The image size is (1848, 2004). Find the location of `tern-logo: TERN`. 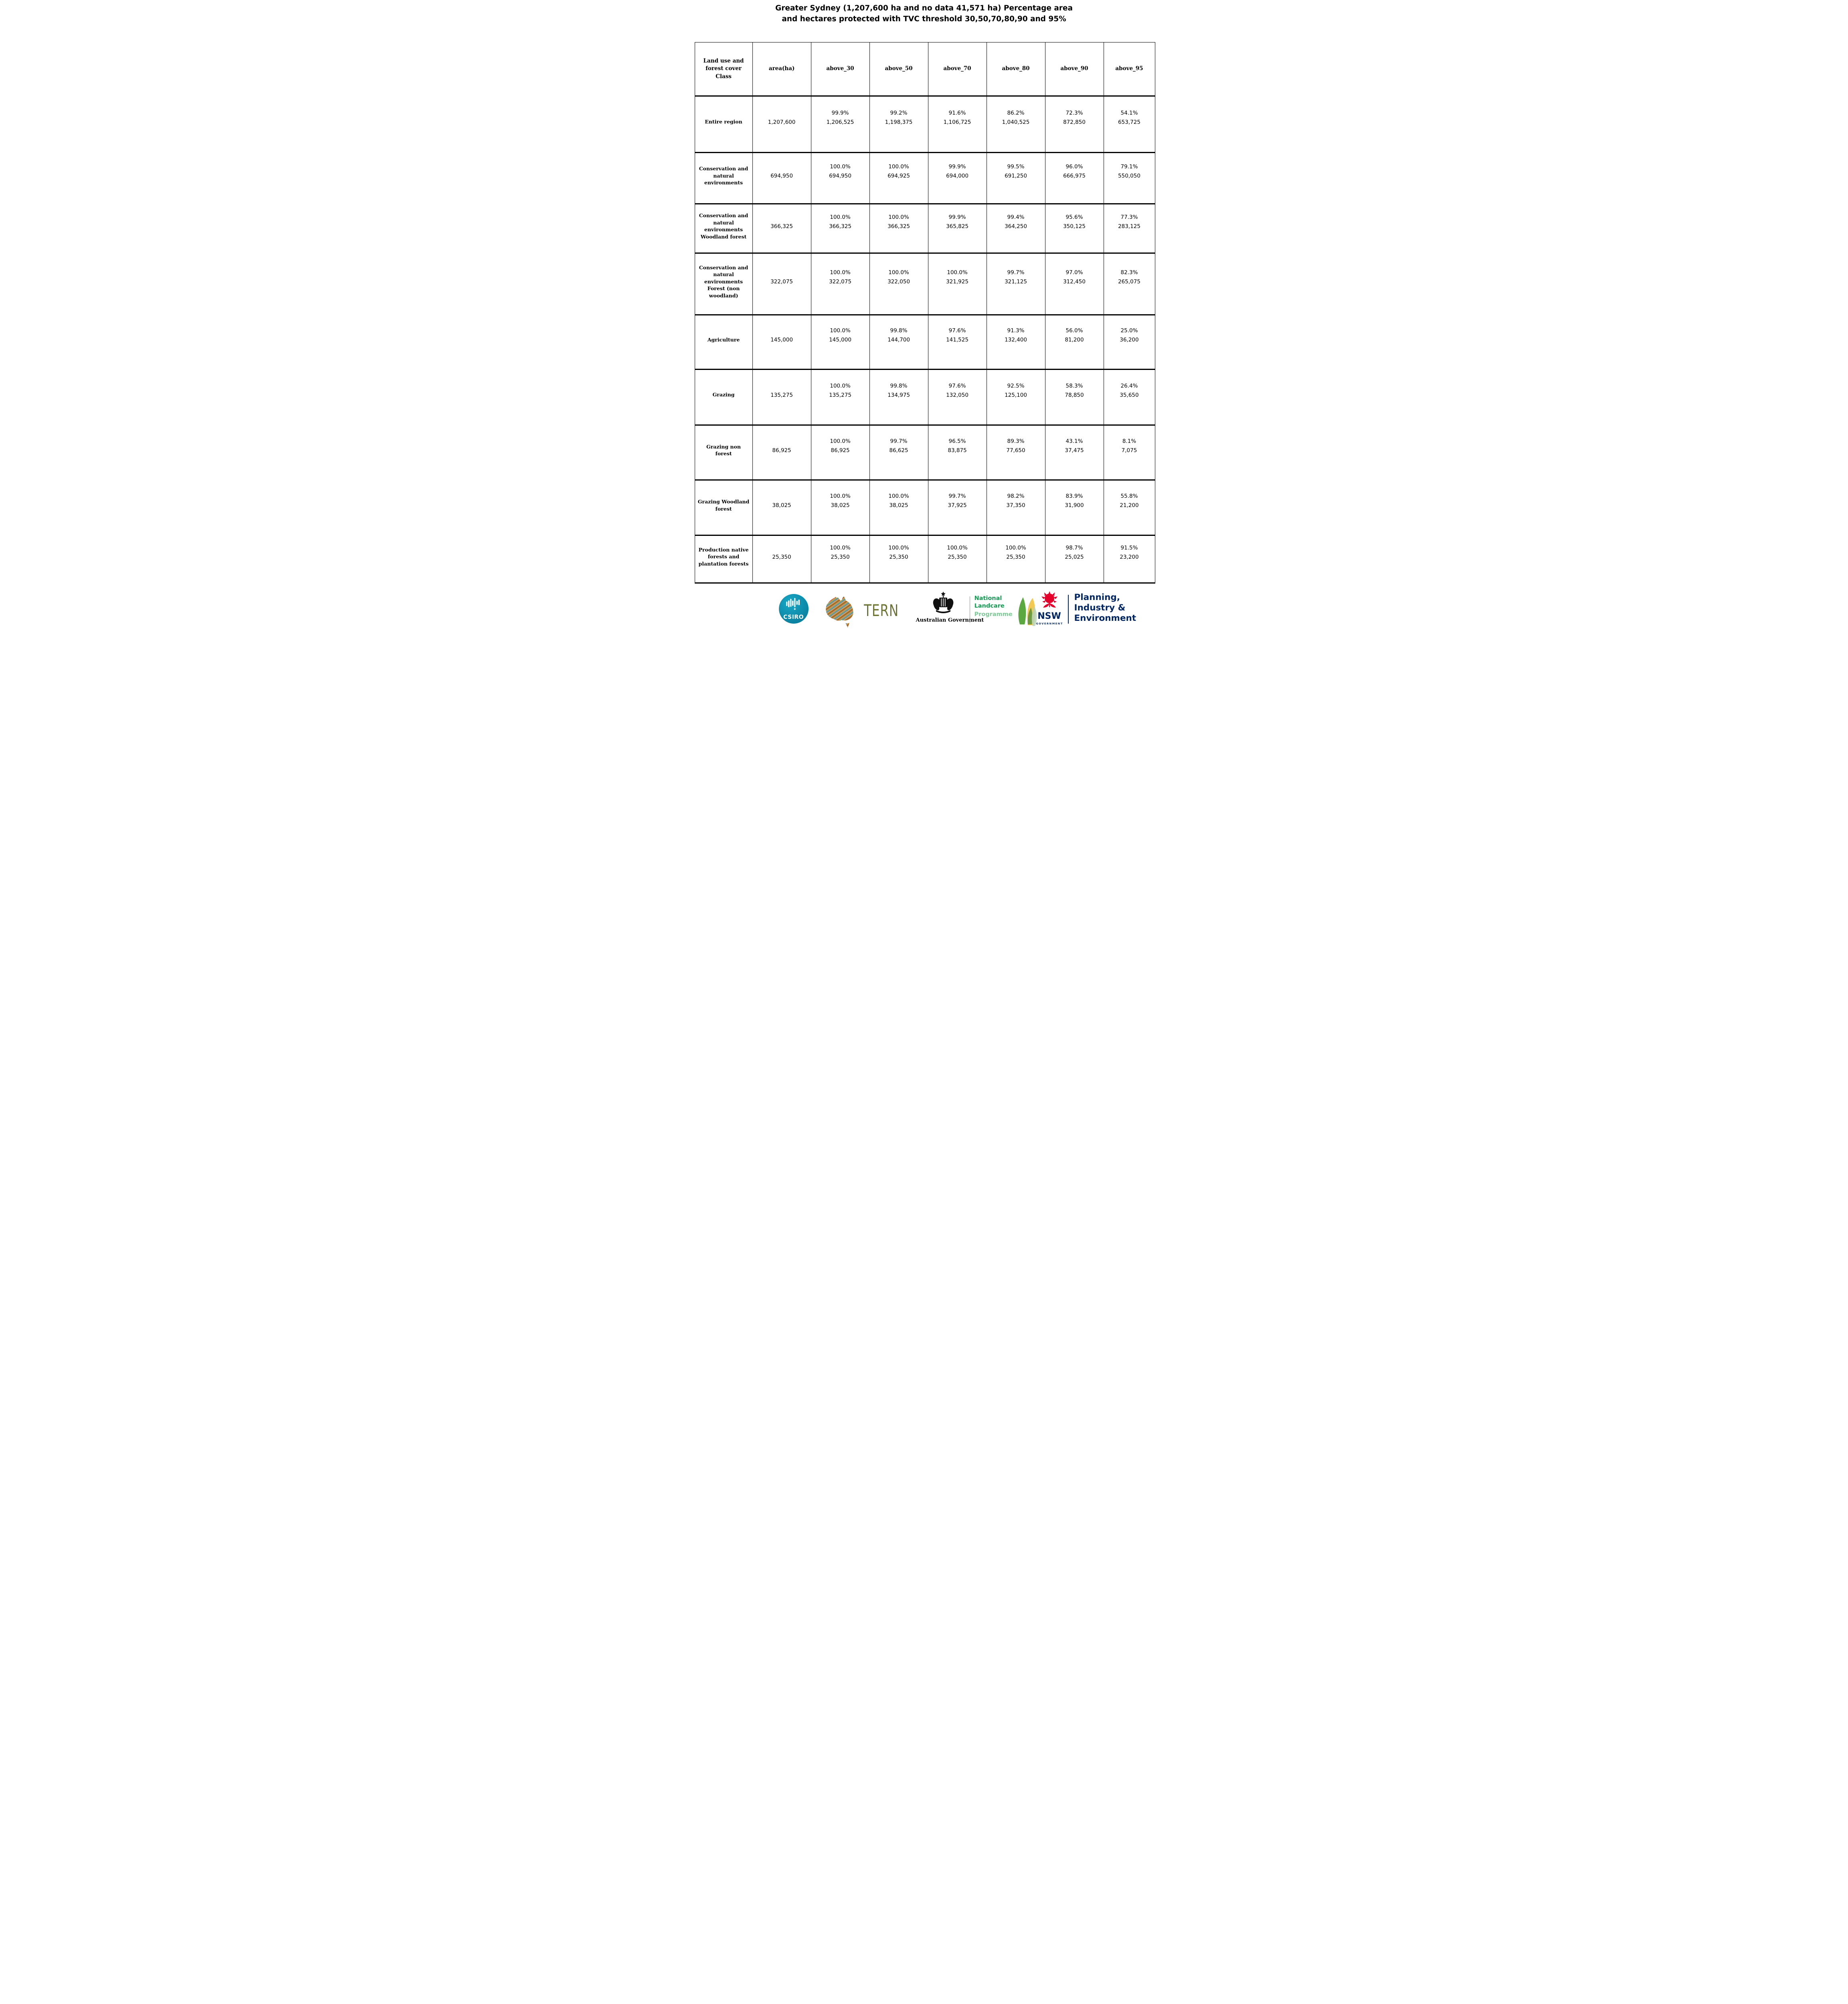

tern-logo: TERN is located at coordinates (864, 611).